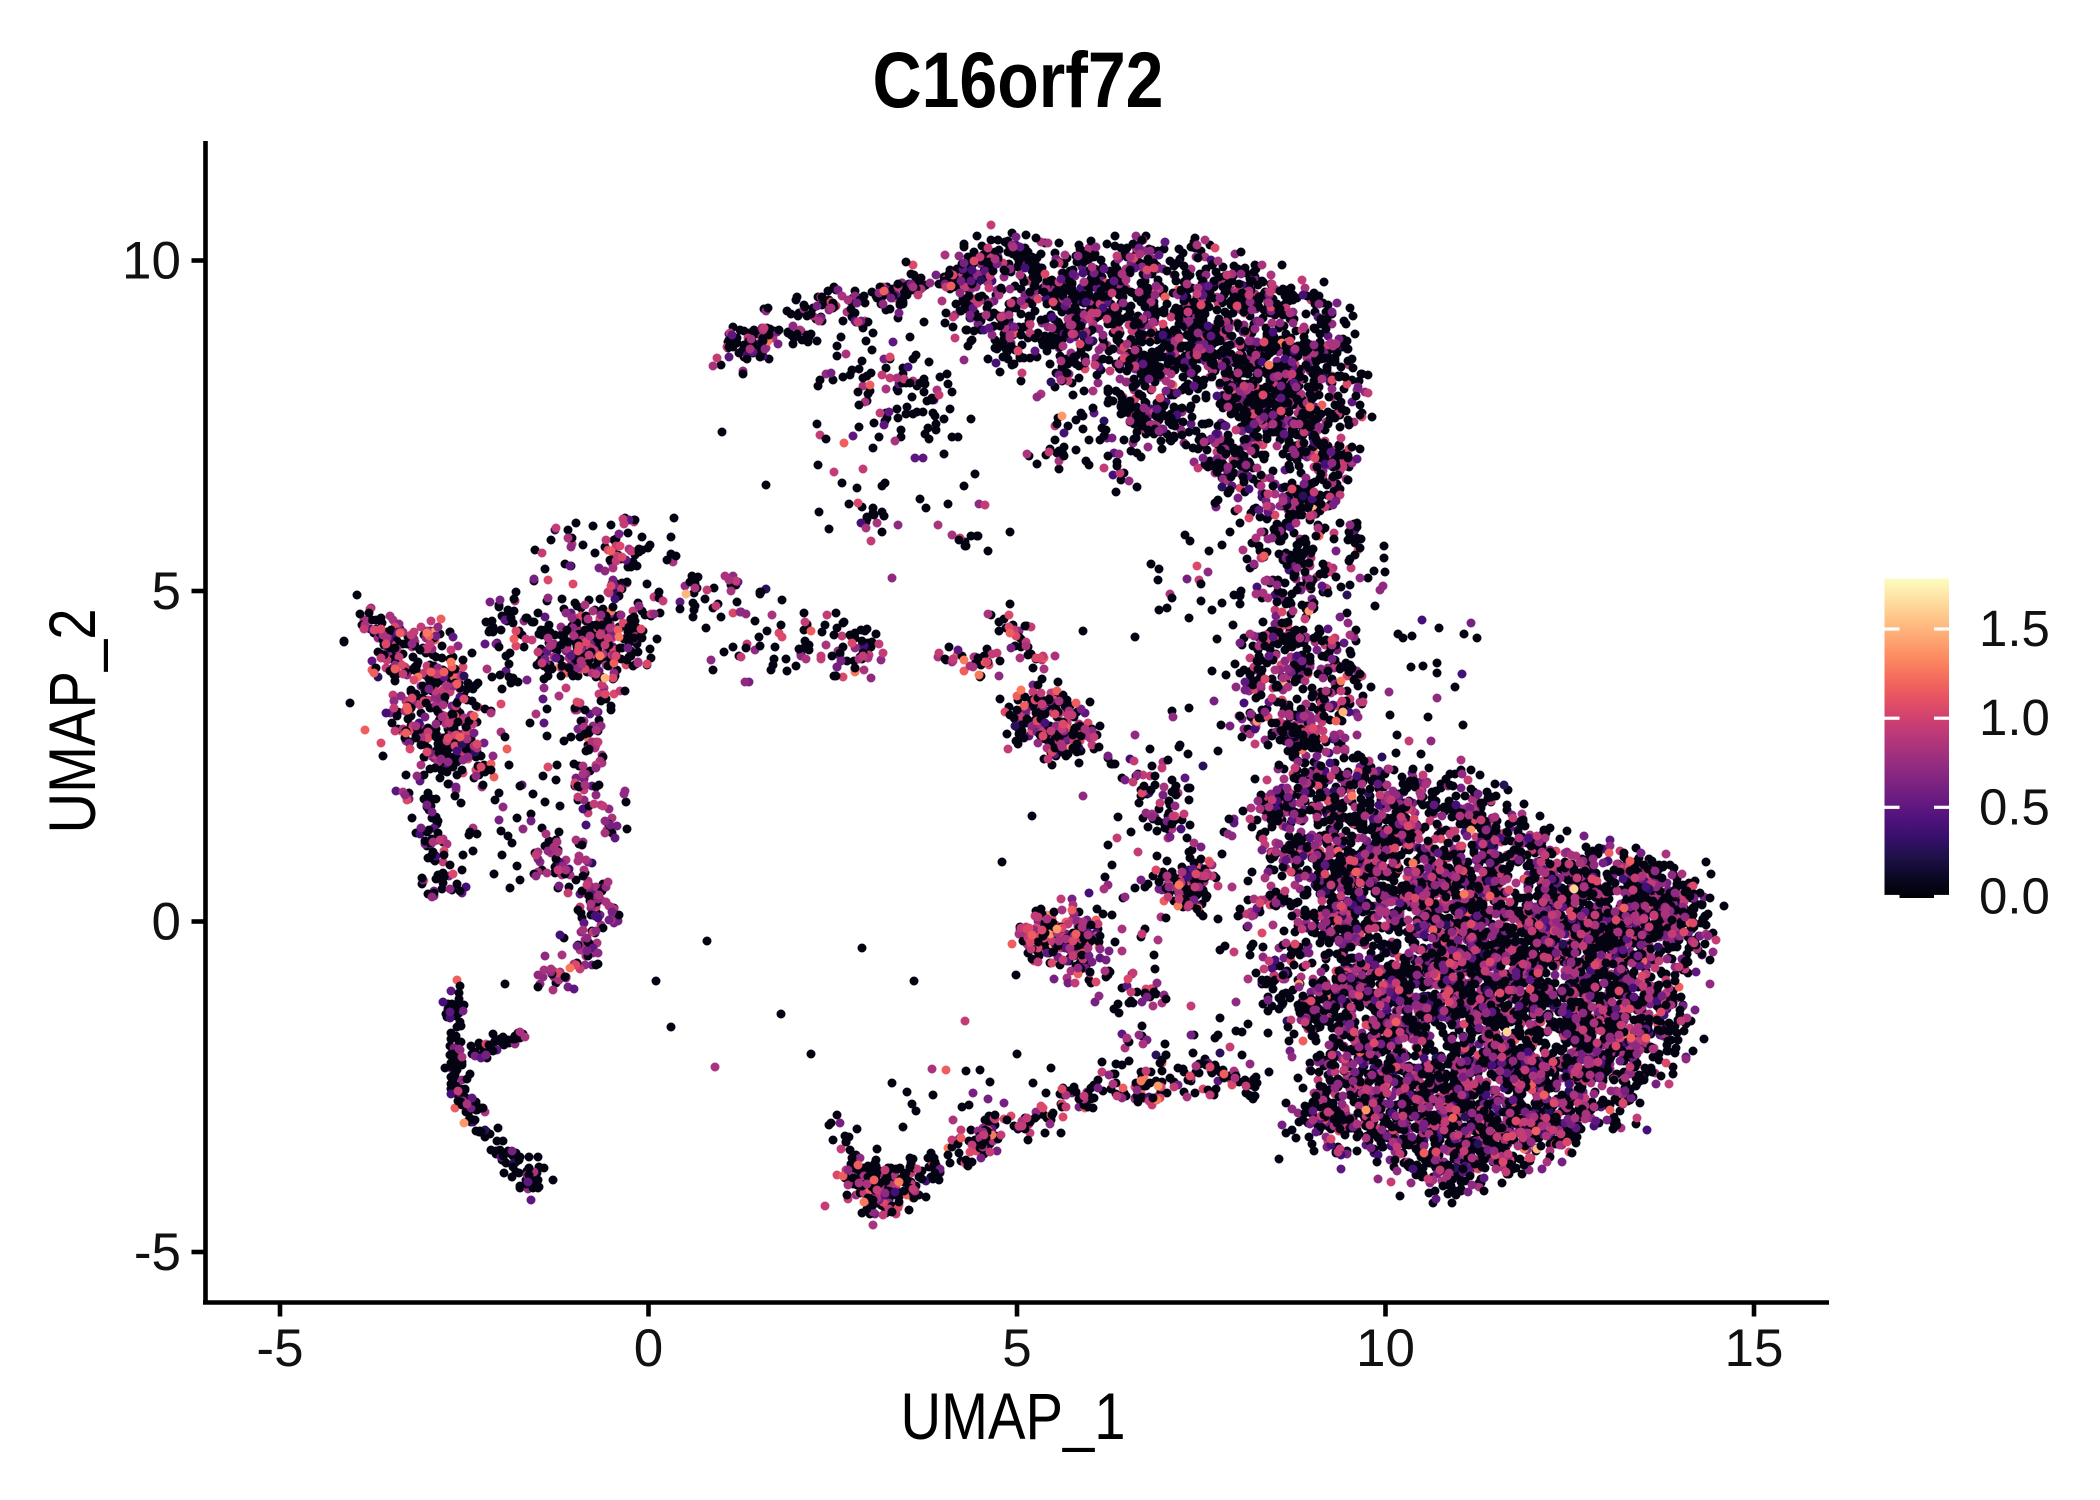 This screenshot has width=2100, height=1500. What do you see at coordinates (2014, 628) in the screenshot?
I see `svg-text: 1.5` at bounding box center [2014, 628].